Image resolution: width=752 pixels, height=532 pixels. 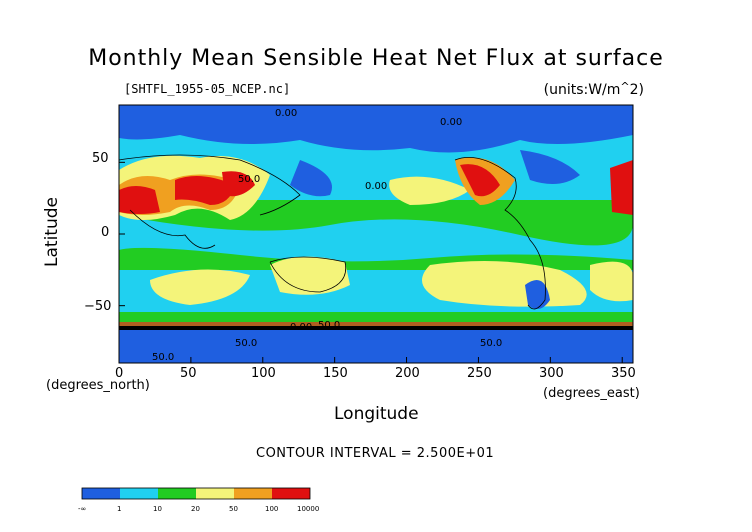 I want to click on dataset-filename: [SHTFL_1955-05_NCEP.nc], so click(x=207, y=89).